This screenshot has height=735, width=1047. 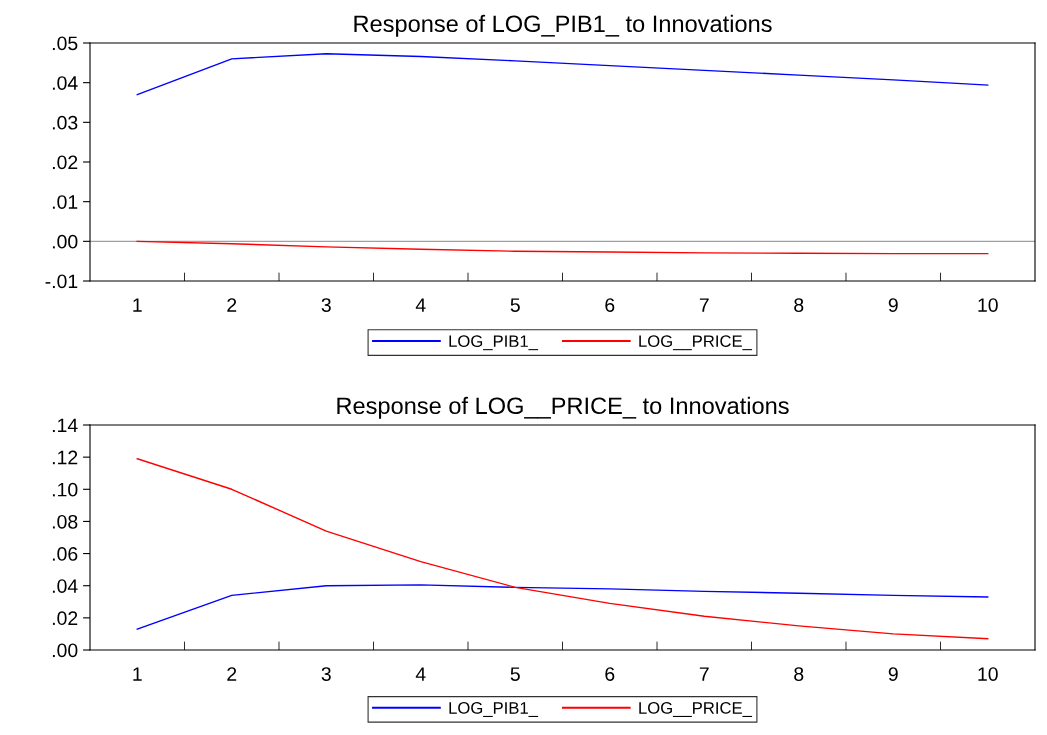 I want to click on y-tick-label: .05, so click(x=65, y=43).